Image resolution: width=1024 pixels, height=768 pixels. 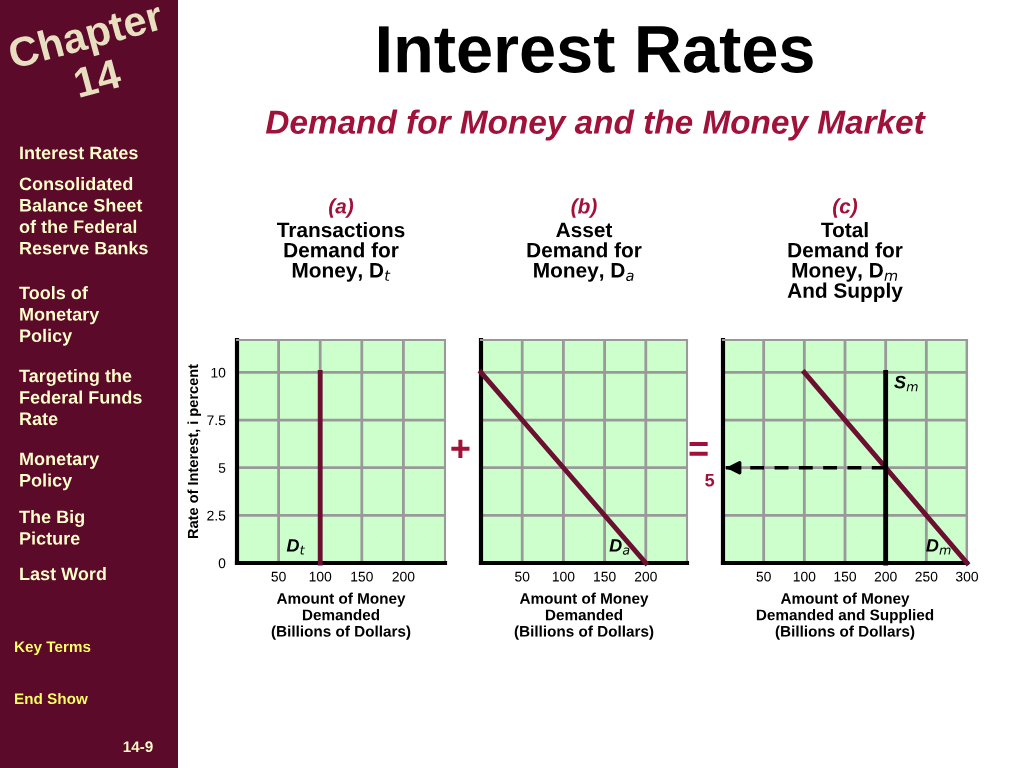 I want to click on text: Key Terms, so click(x=53, y=648).